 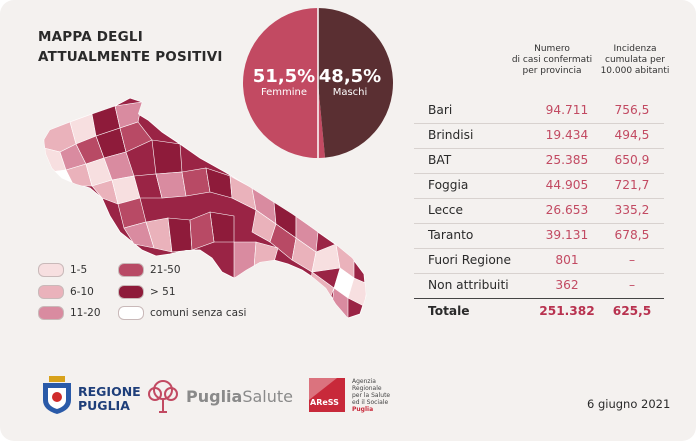 I want to click on gender-pie-chart: 51,5% Femmine 48,5% Maschi, so click(x=317, y=83).